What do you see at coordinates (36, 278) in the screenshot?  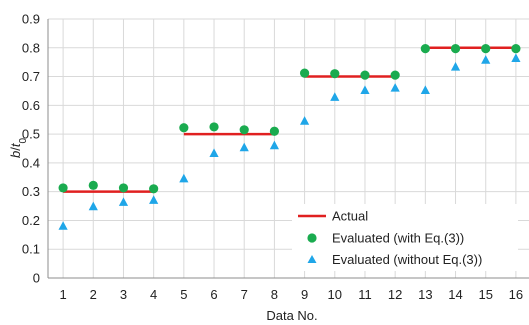 I see `y-tick-label: 0` at bounding box center [36, 278].